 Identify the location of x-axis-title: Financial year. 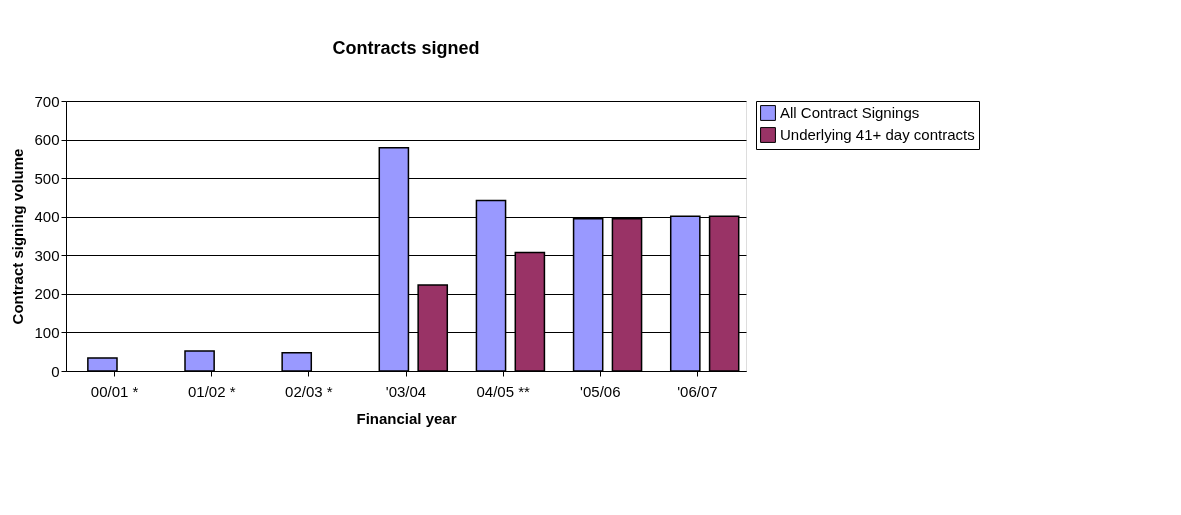
(406, 418).